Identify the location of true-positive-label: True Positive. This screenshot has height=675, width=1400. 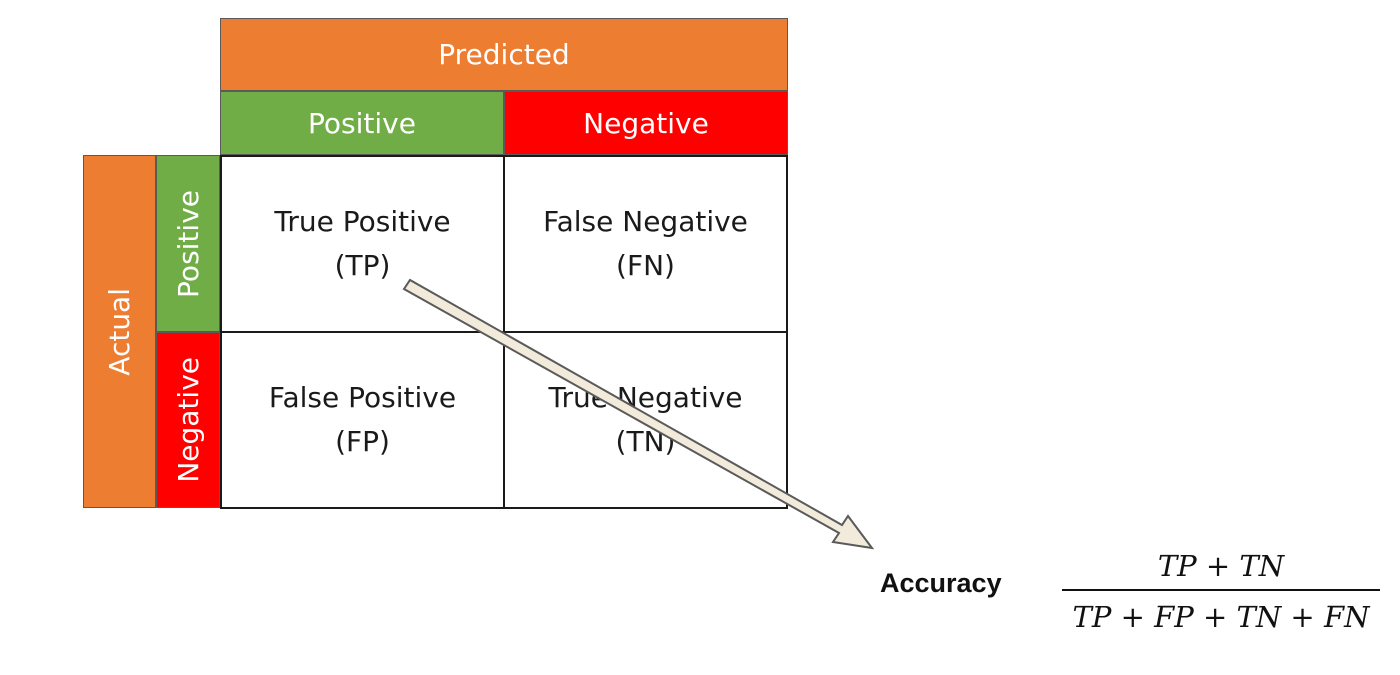
(362, 221).